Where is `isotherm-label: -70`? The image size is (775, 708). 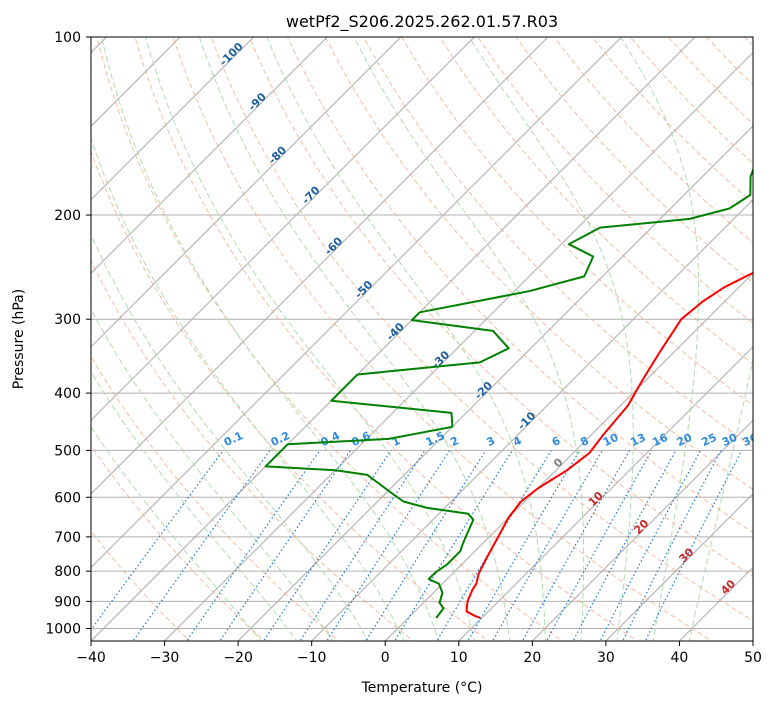
isotherm-label: -70 is located at coordinates (310, 194).